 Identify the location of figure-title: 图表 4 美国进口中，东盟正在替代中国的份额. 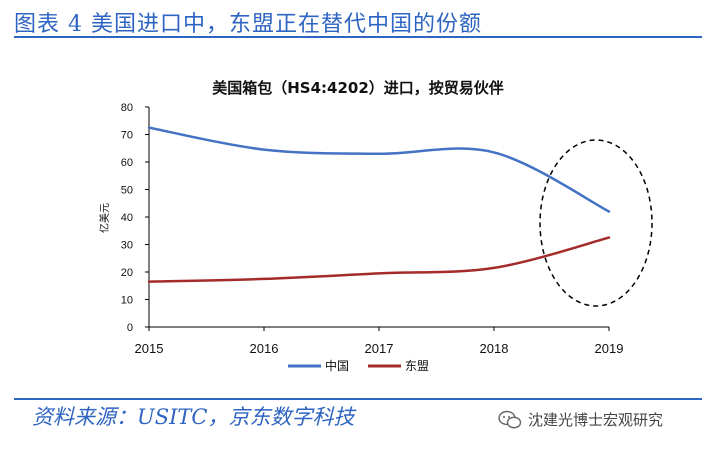
(248, 24).